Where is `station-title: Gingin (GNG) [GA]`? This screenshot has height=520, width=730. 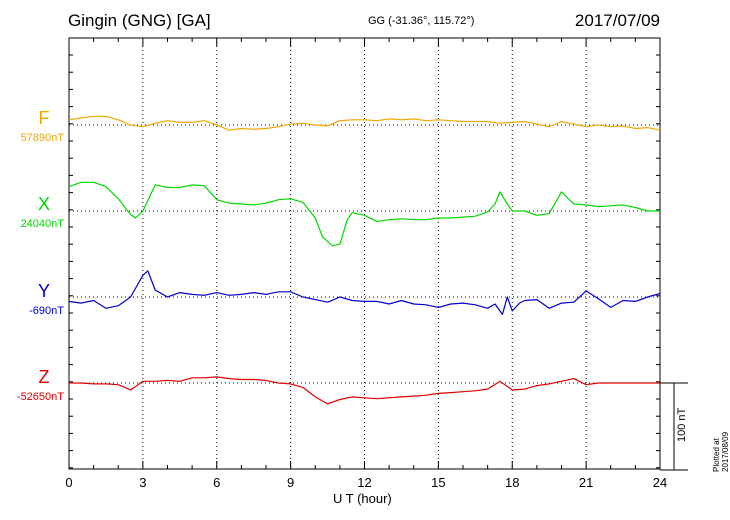
station-title: Gingin (GNG) [GA] is located at coordinates (139, 20).